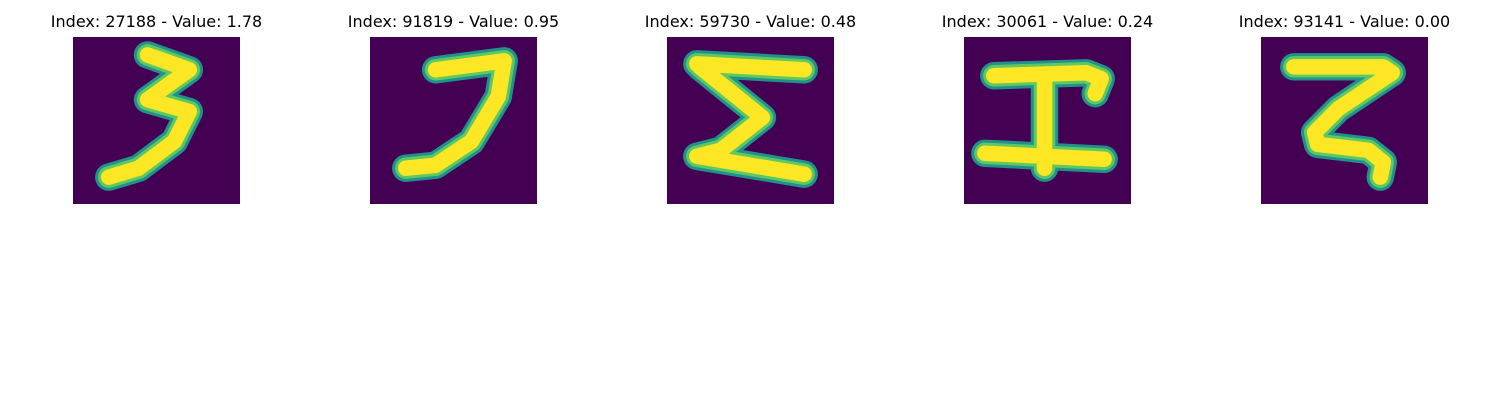  I want to click on panel-title: Index: 93141 - Value: 0.00, so click(1344, 21).